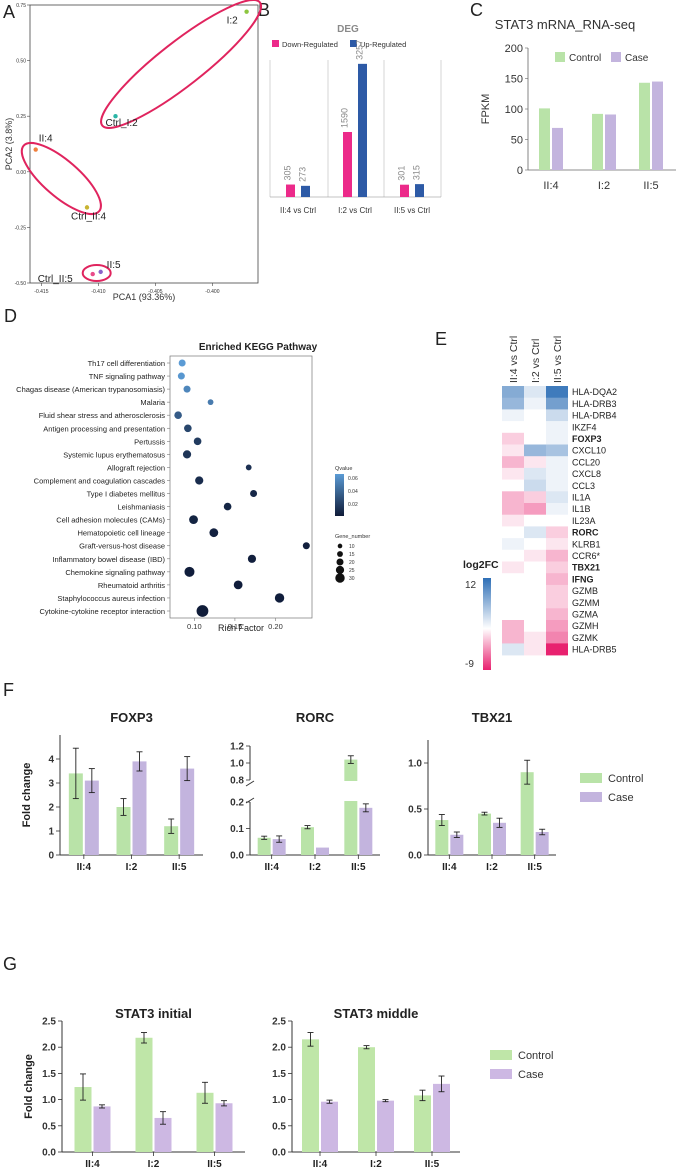 The image size is (685, 1171). Describe the element at coordinates (114, 265) in the screenshot. I see `pca-label-ii-5: II:5` at that location.